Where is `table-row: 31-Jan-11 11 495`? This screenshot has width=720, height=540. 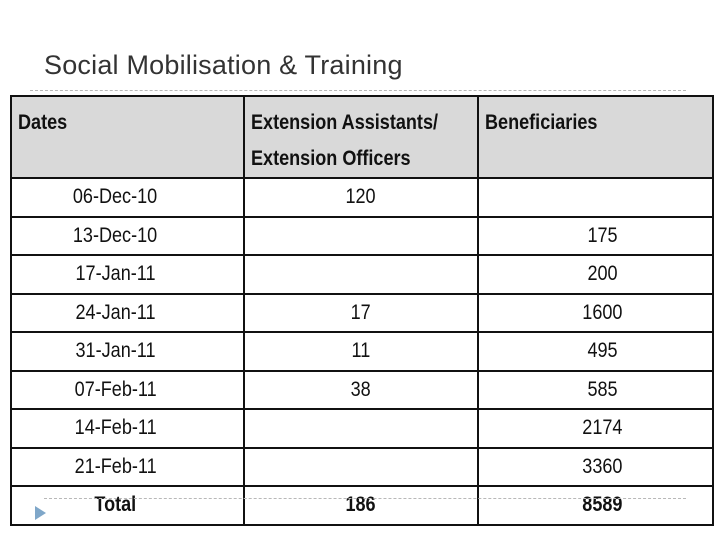 table-row: 31-Jan-11 11 495 is located at coordinates (362, 351).